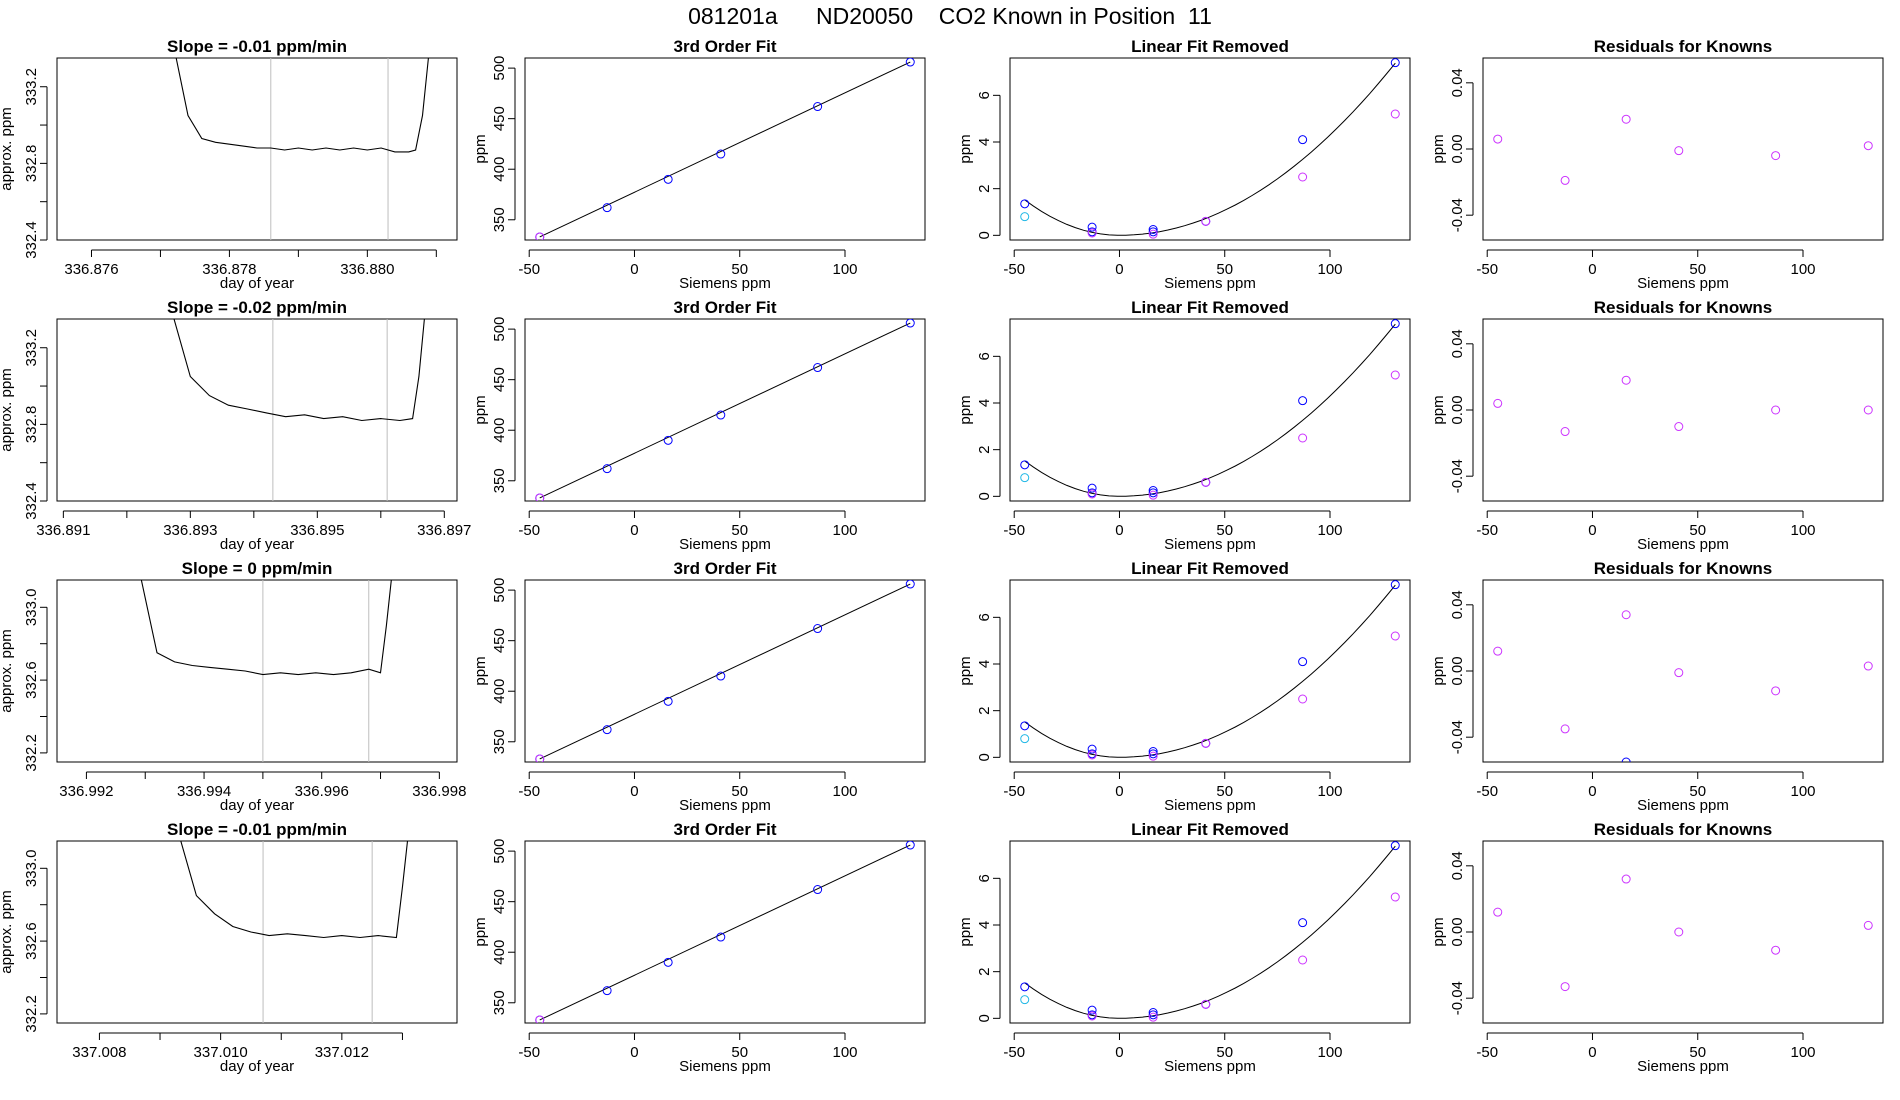 The image size is (1900, 1100). I want to click on x-tick-label: 337.010, so click(221, 1052).